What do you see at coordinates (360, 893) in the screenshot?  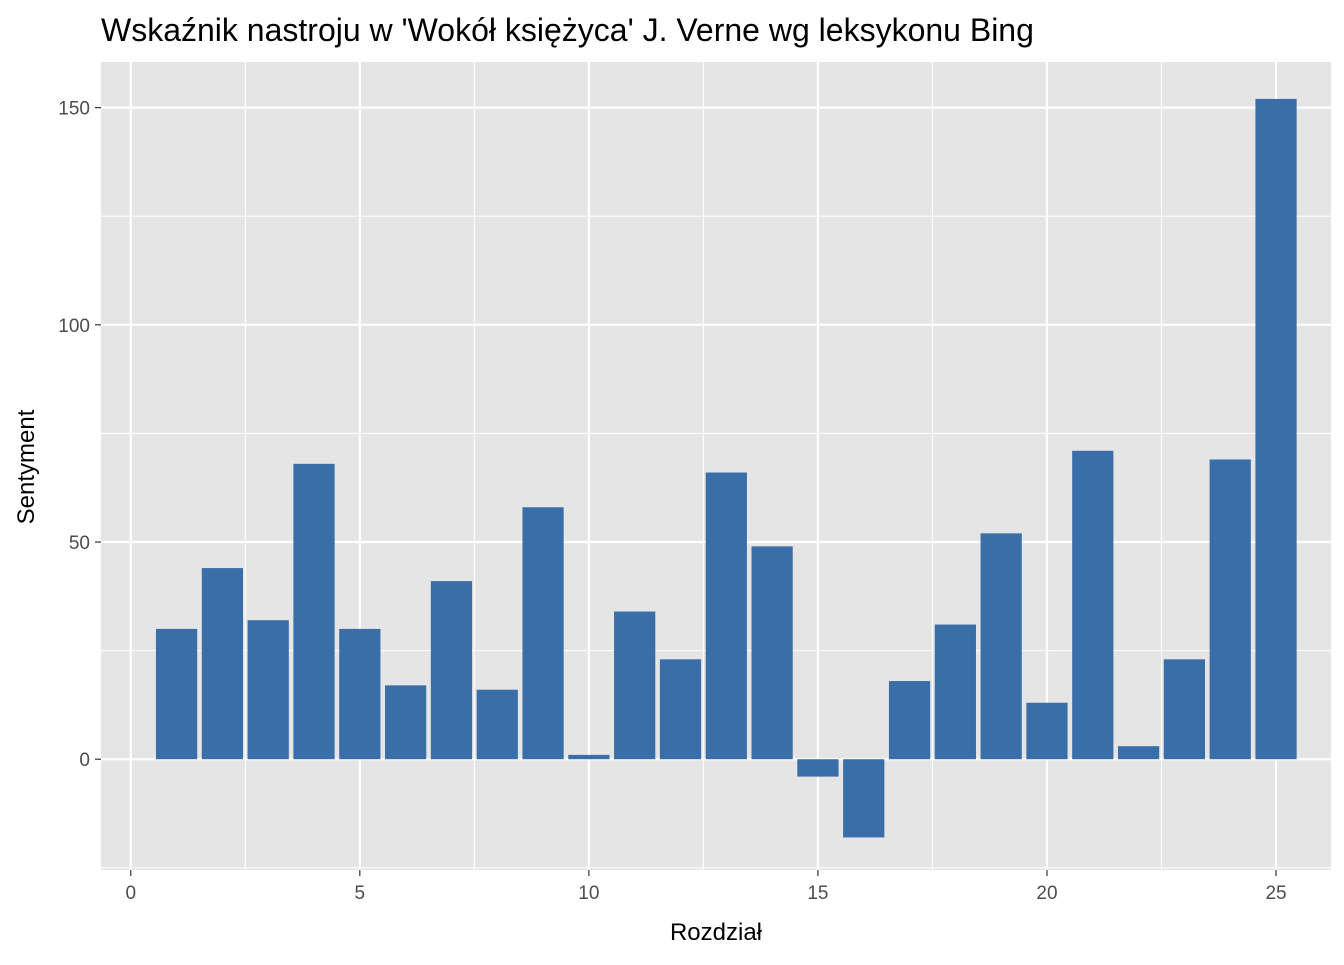 I see `x-tick-label: 5` at bounding box center [360, 893].